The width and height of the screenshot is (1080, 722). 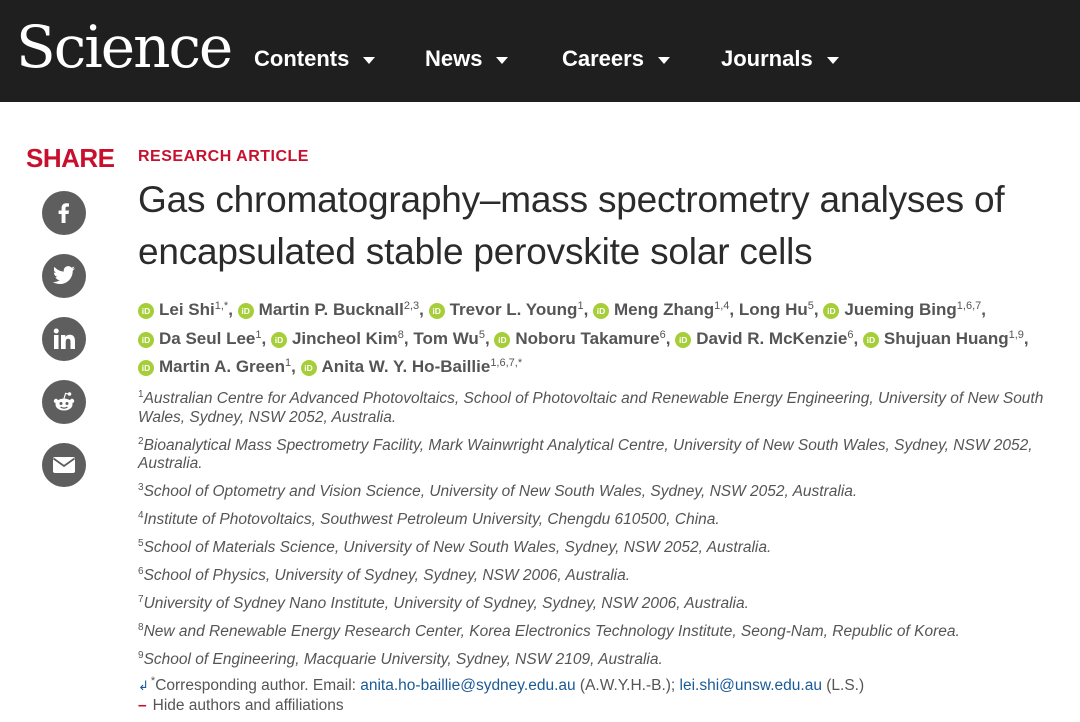 What do you see at coordinates (187, 309) in the screenshot?
I see `author-name: Lei Shi` at bounding box center [187, 309].